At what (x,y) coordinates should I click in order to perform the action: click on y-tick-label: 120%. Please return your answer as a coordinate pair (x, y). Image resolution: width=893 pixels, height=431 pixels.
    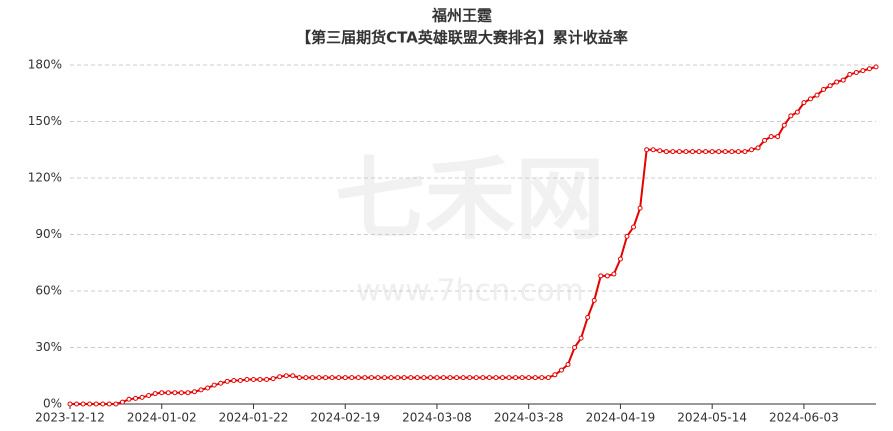
    Looking at the image, I should click on (45, 178).